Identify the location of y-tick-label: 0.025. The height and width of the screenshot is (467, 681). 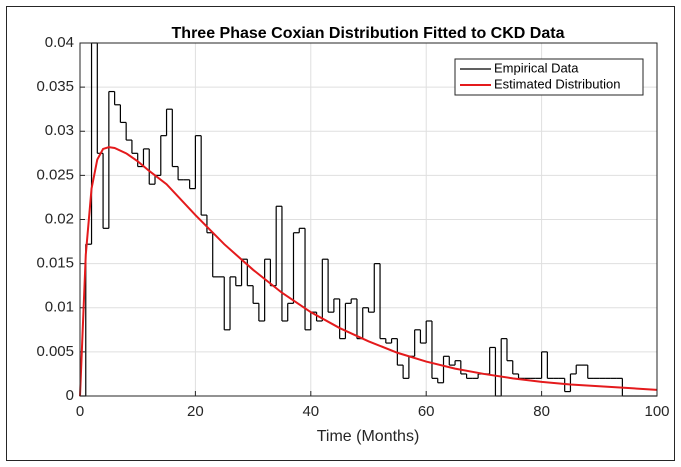
(55, 174).